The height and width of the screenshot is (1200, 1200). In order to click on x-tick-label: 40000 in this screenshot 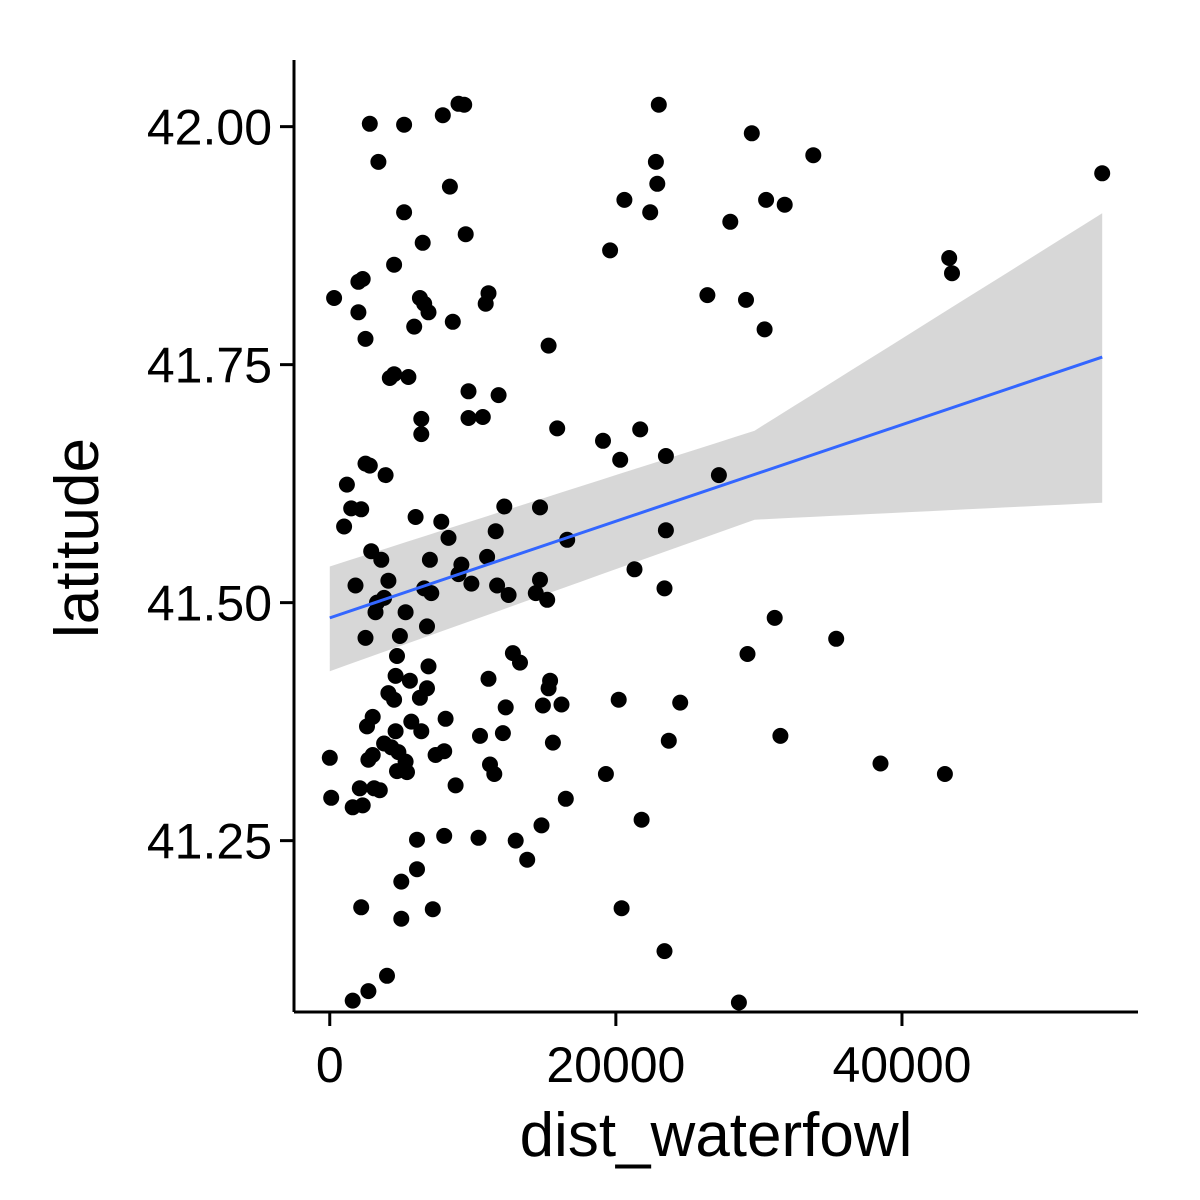, I will do `click(901, 1065)`.